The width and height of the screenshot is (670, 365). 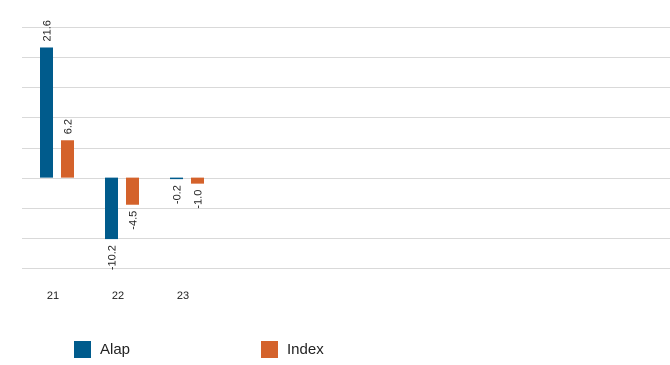 I want to click on legend: Alap Index, so click(x=261, y=349).